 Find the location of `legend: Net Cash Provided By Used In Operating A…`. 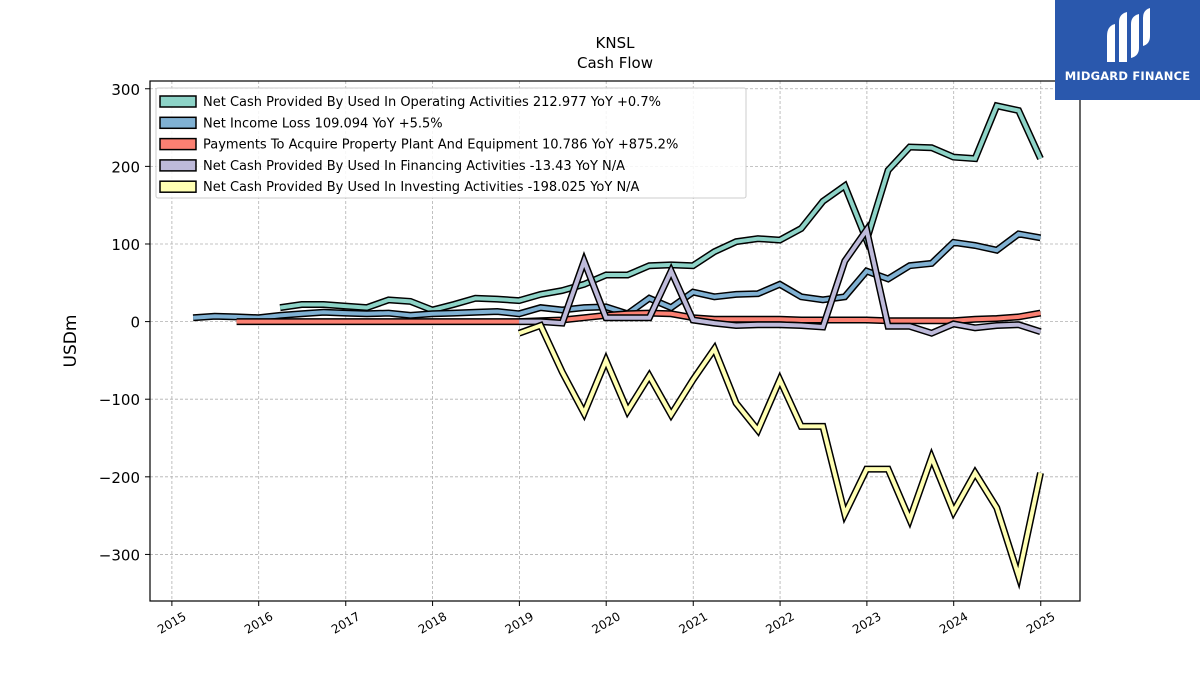

legend: Net Cash Provided By Used In Operating A… is located at coordinates (451, 143).